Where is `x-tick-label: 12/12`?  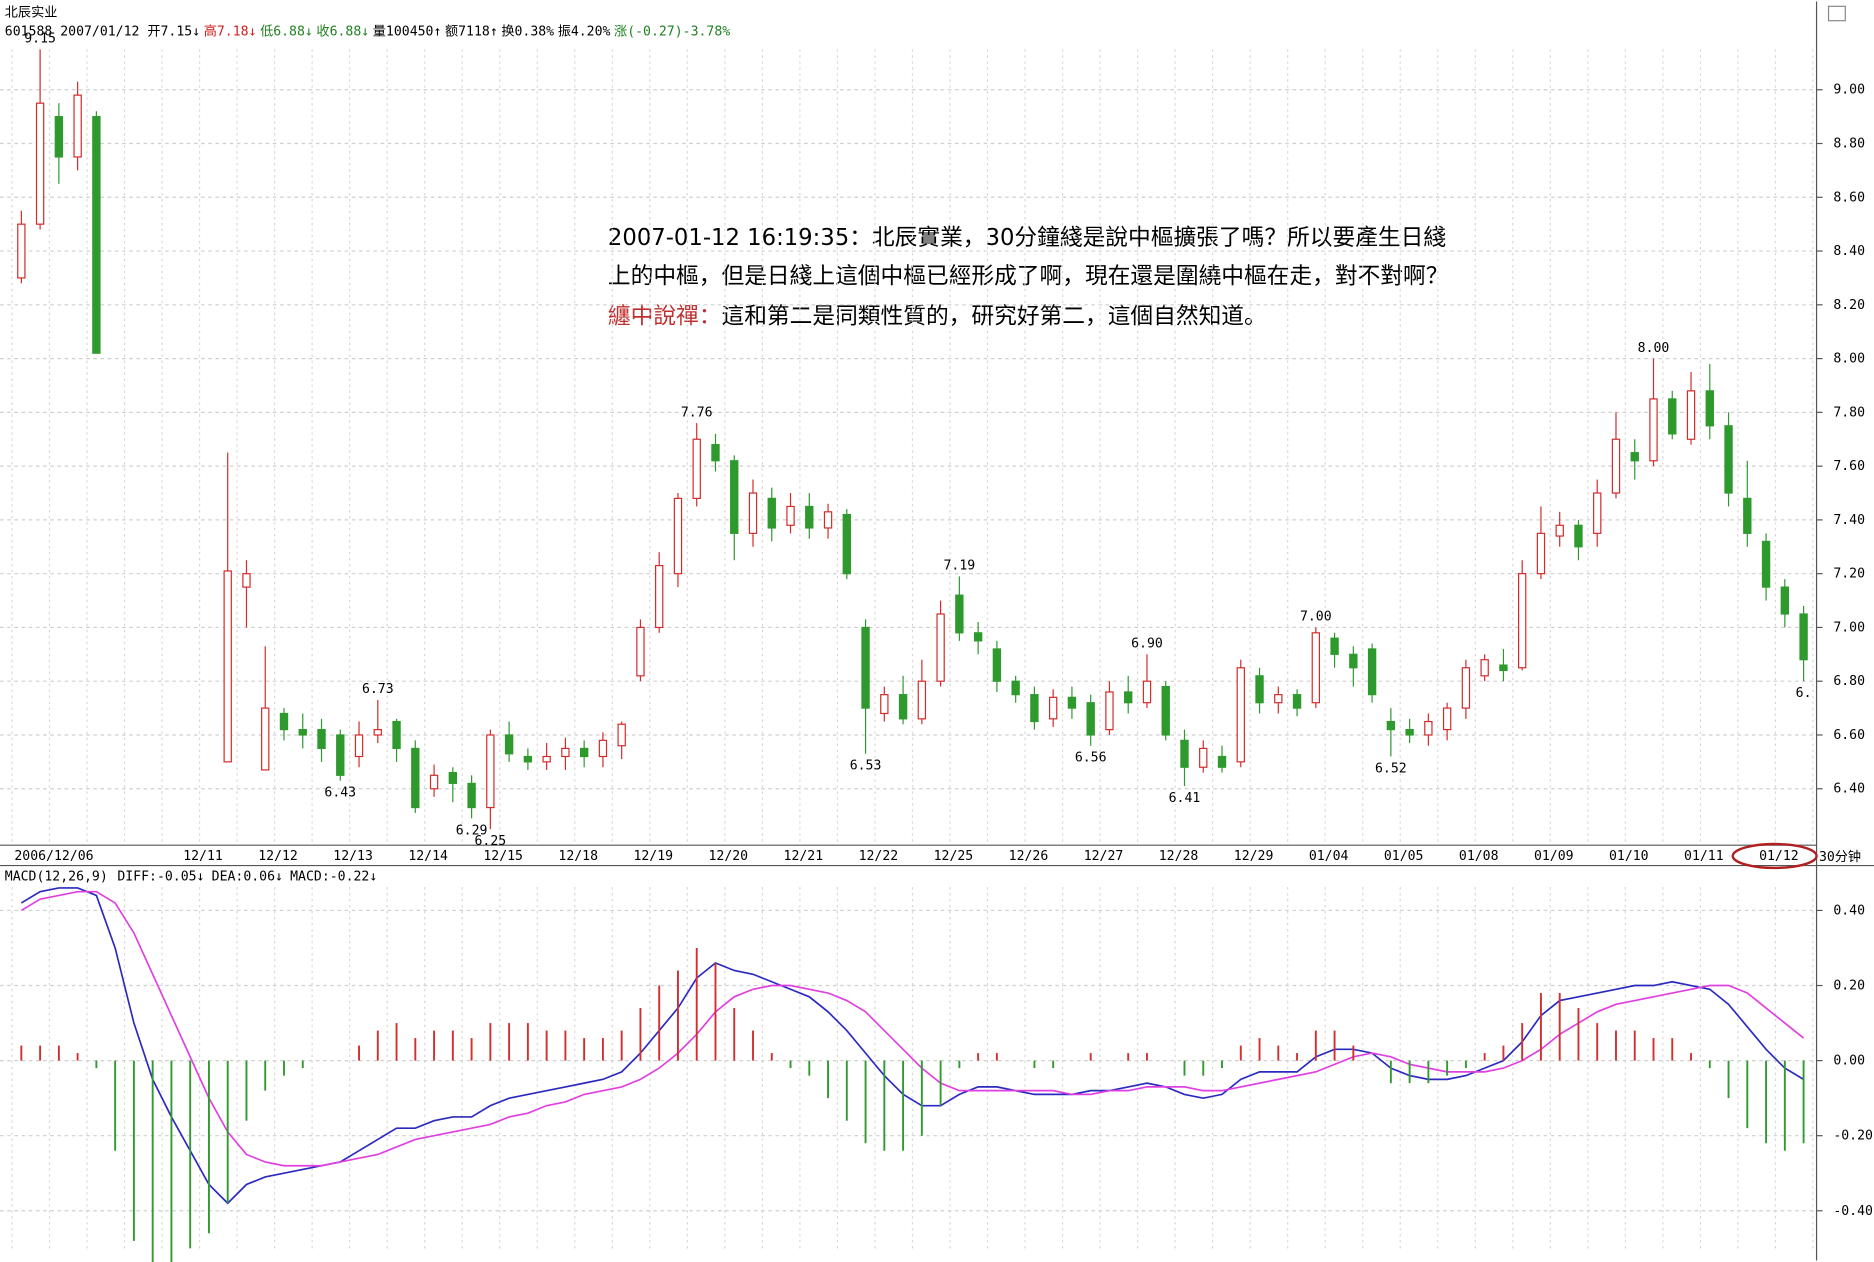 x-tick-label: 12/12 is located at coordinates (278, 856).